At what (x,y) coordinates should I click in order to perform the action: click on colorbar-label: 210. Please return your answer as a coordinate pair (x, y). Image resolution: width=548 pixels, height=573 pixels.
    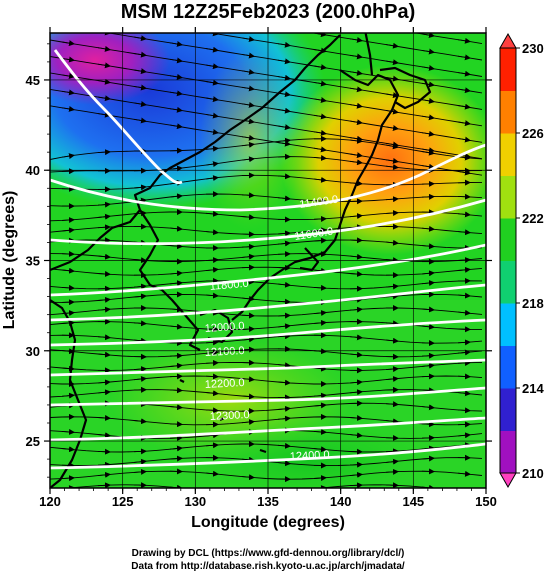
    Looking at the image, I should click on (533, 473).